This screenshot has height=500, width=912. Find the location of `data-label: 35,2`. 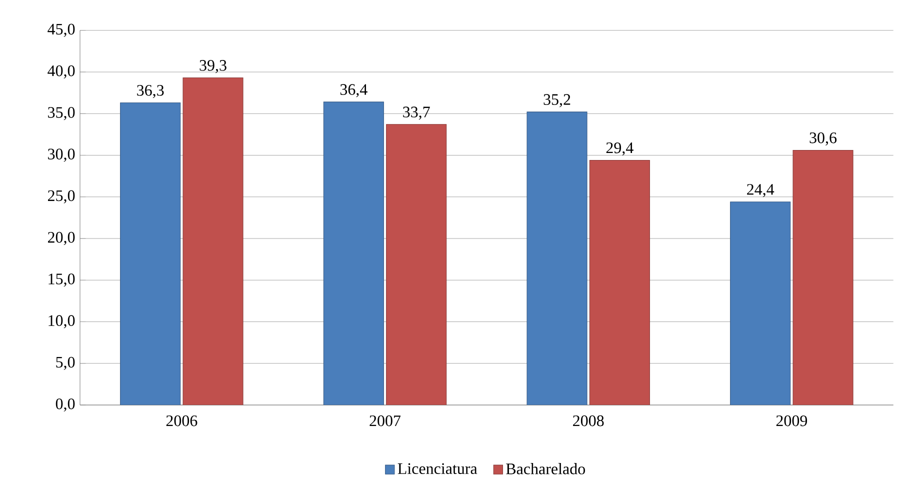

data-label: 35,2 is located at coordinates (557, 101).